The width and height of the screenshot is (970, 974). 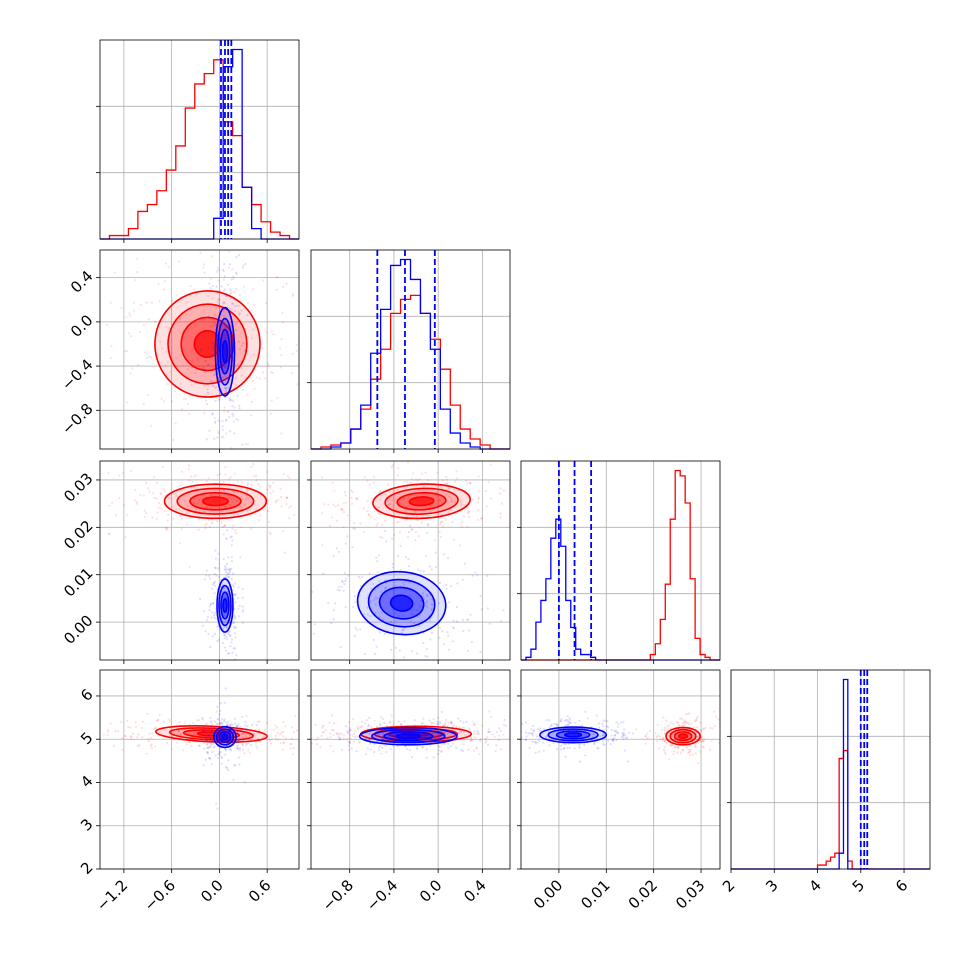 I want to click on x-tick-label: 0.0, so click(x=431, y=891).